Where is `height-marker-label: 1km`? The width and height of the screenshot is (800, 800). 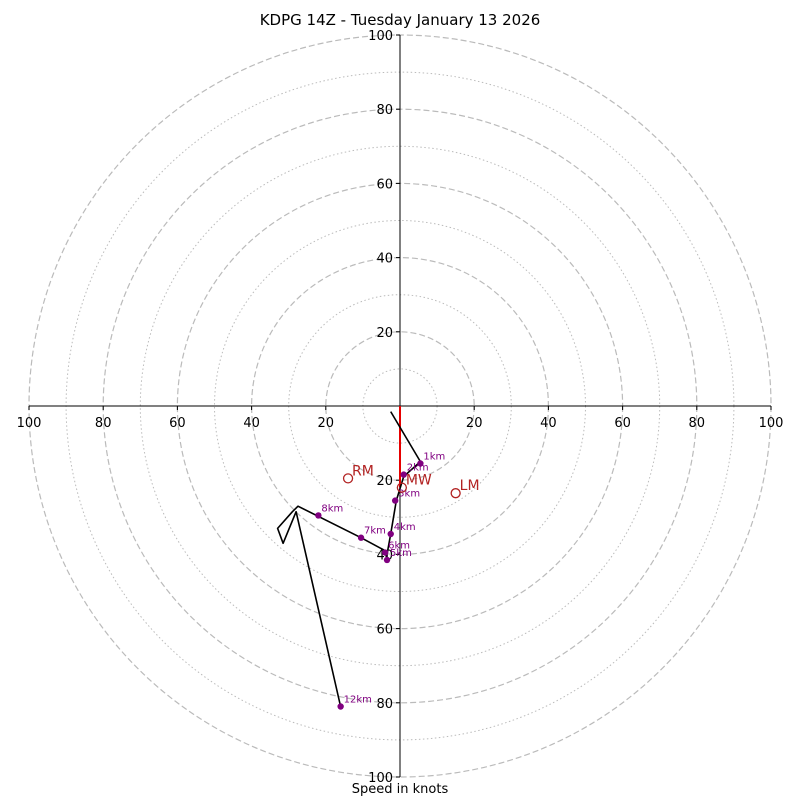 height-marker-label: 1km is located at coordinates (434, 457).